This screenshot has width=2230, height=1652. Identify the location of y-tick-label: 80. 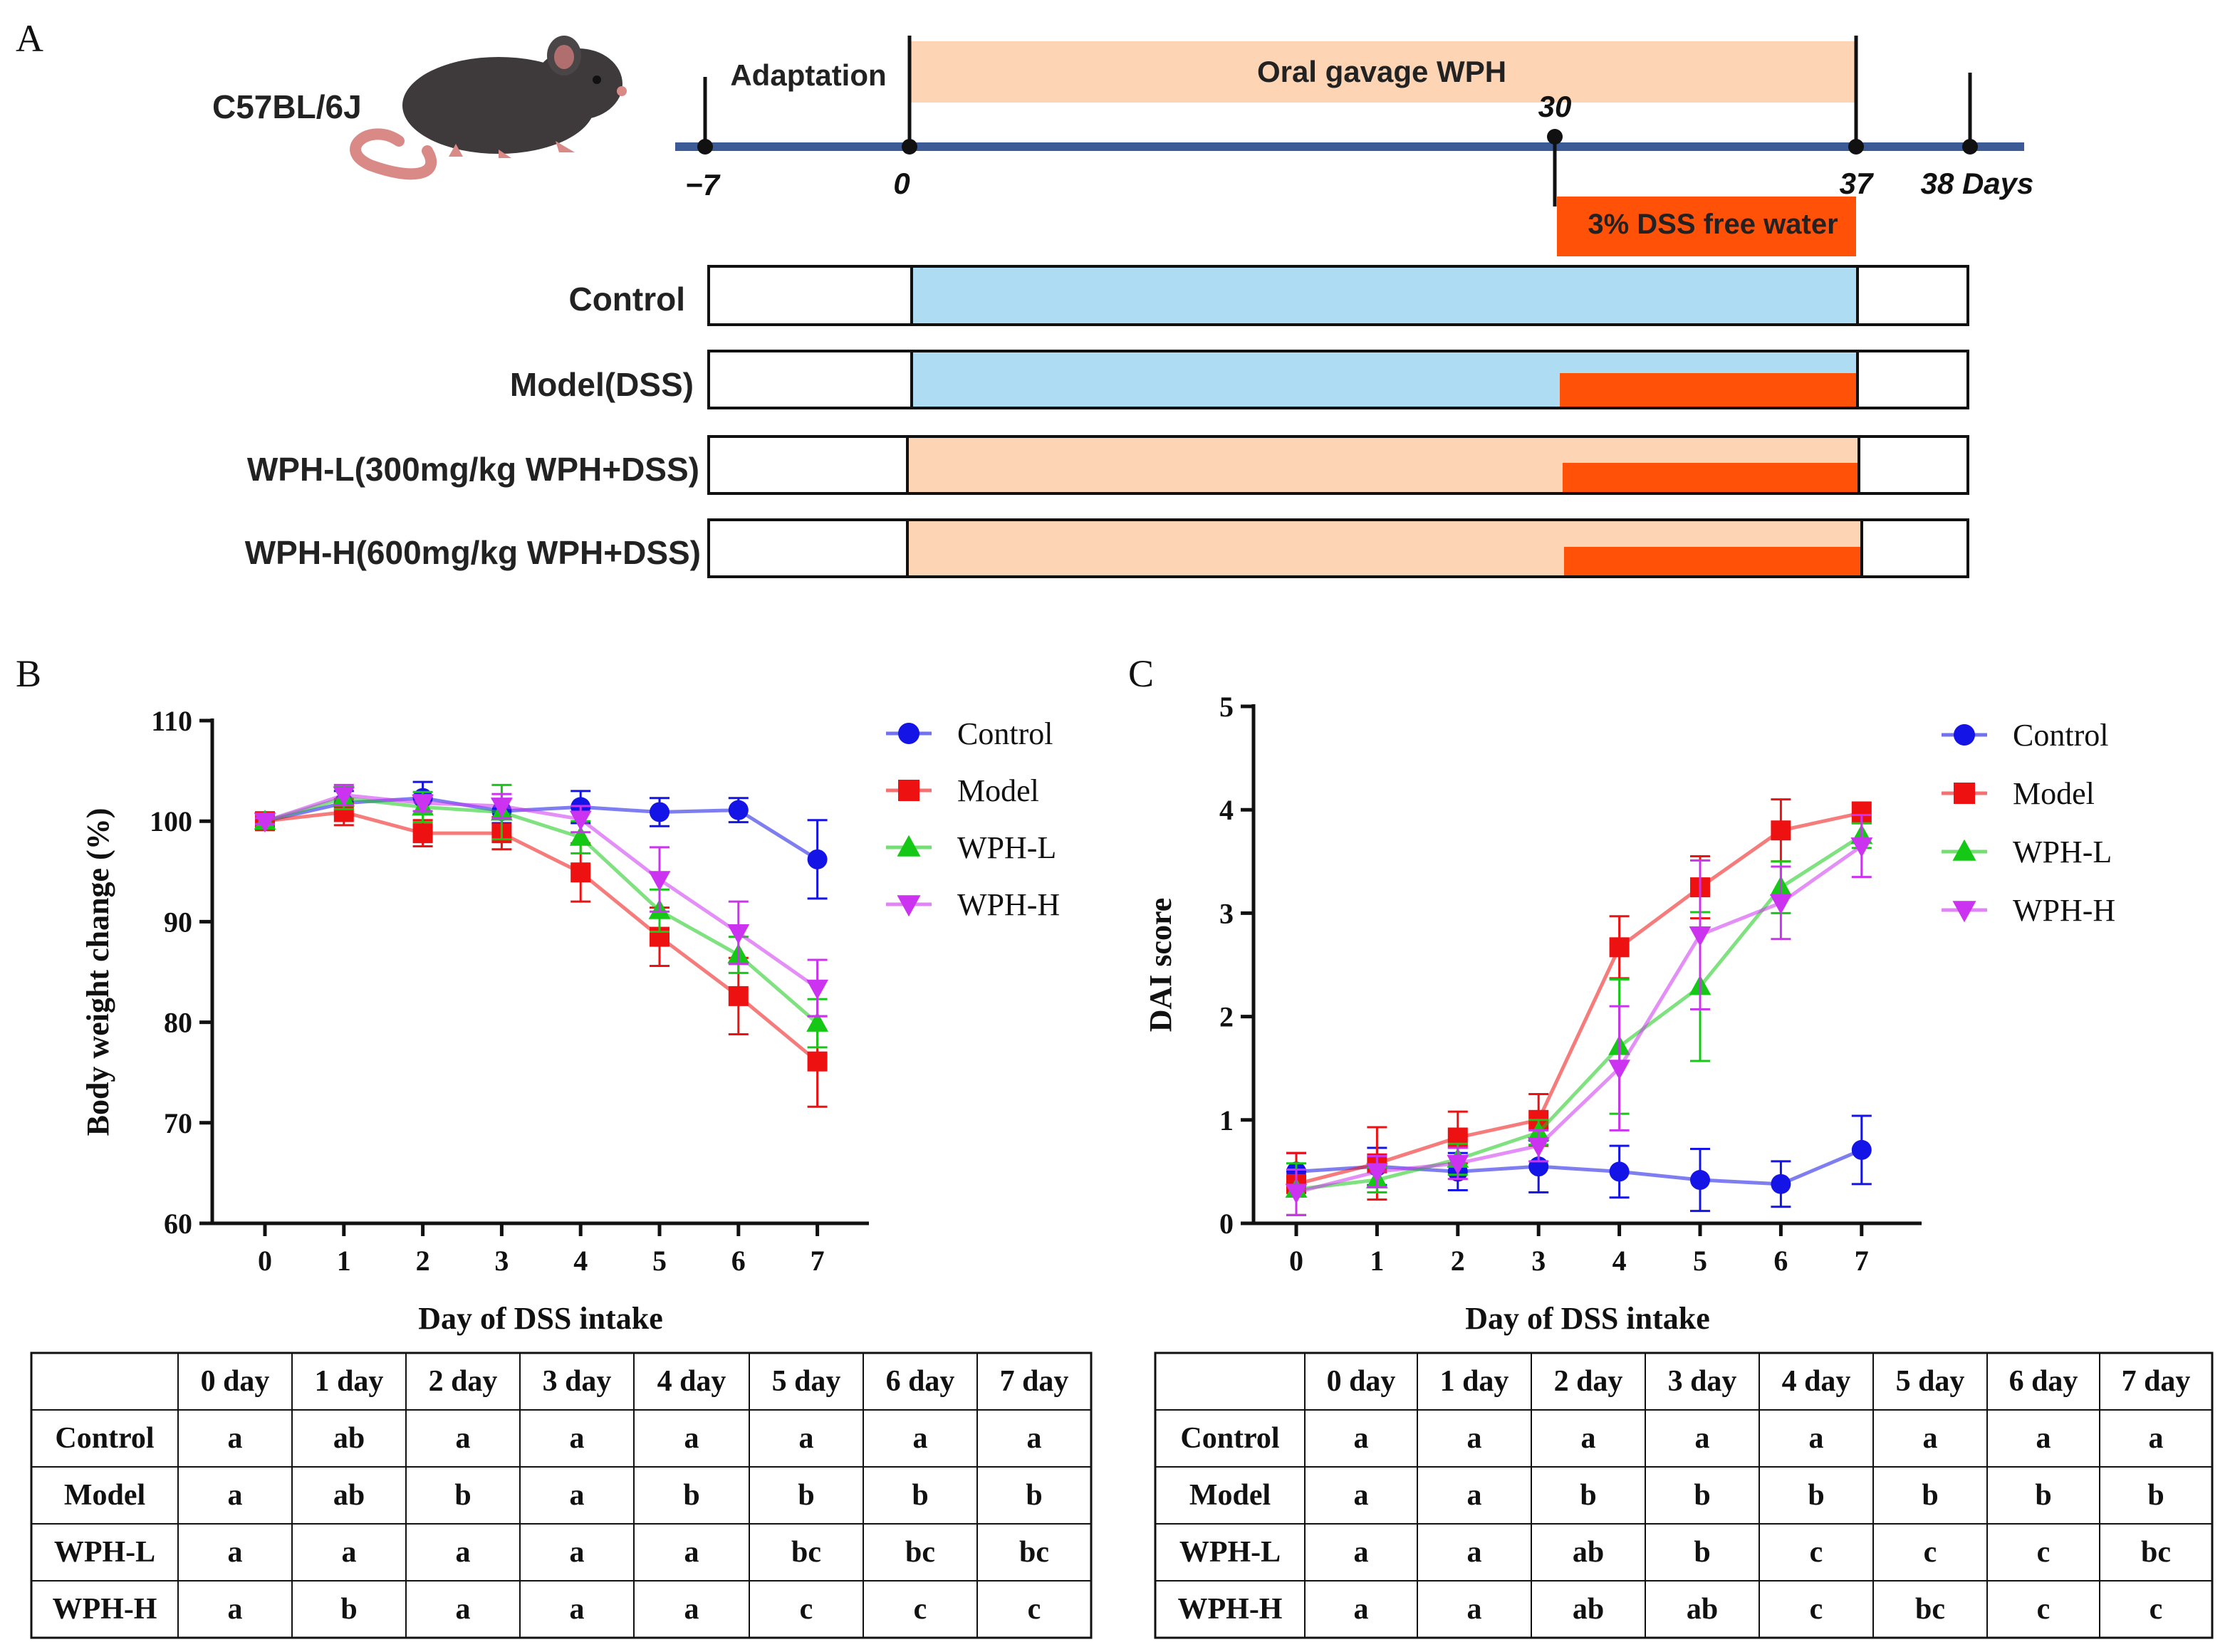
(178, 1023).